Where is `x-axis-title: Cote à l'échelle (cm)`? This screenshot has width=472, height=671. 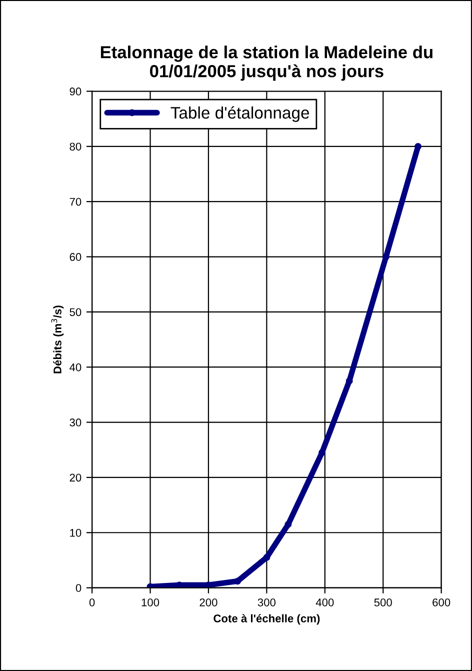 x-axis-title: Cote à l'échelle (cm) is located at coordinates (267, 619).